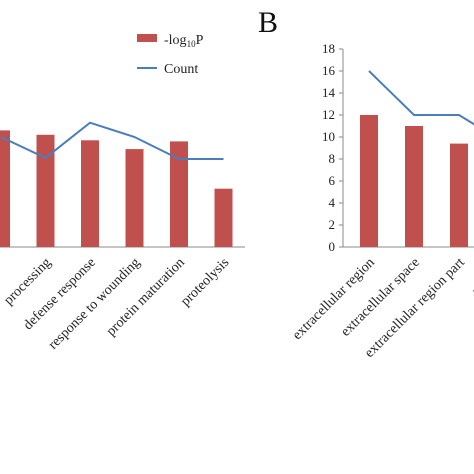 Image resolution: width=474 pixels, height=474 pixels. Describe the element at coordinates (329, 92) in the screenshot. I see `y-tick-label: 14` at that location.